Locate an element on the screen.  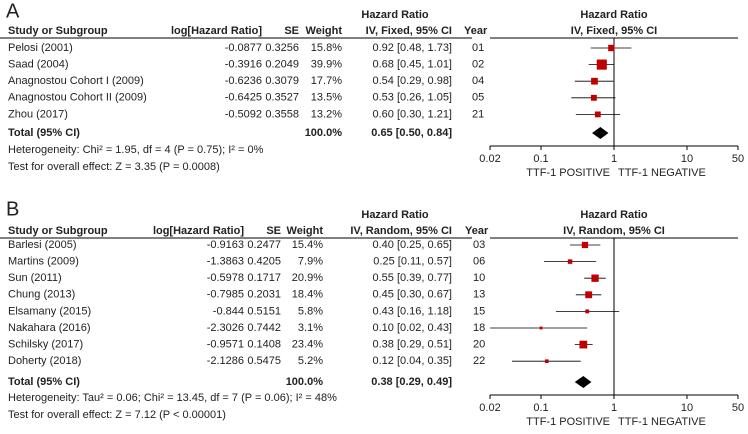
weight: 18.4% is located at coordinates (307, 295).